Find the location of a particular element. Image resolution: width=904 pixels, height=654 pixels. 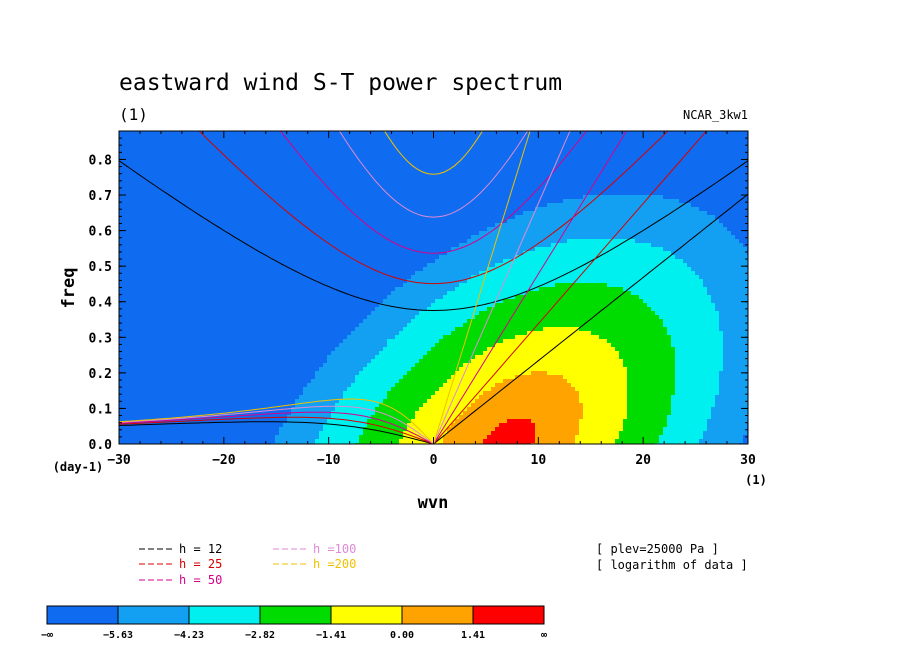

y-tick-label: 0.1 is located at coordinates (101, 409).